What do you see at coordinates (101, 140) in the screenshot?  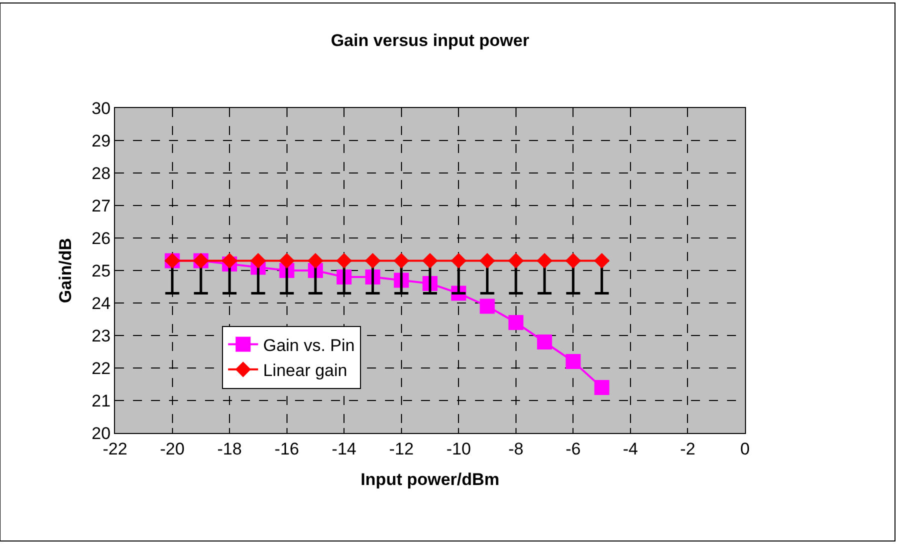 I see `y-tick-label: 29` at bounding box center [101, 140].